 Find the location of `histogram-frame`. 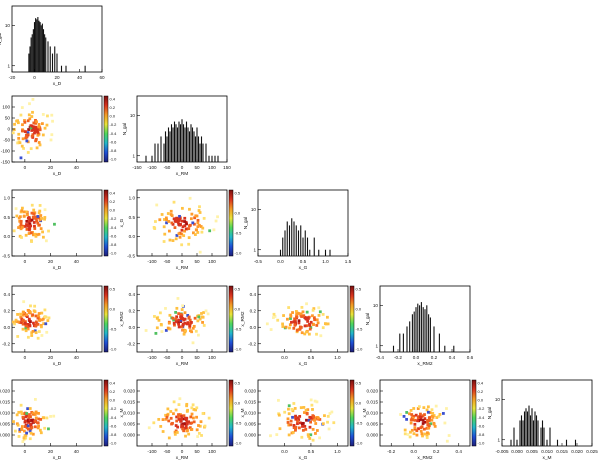

histogram-frame is located at coordinates (547, 413).